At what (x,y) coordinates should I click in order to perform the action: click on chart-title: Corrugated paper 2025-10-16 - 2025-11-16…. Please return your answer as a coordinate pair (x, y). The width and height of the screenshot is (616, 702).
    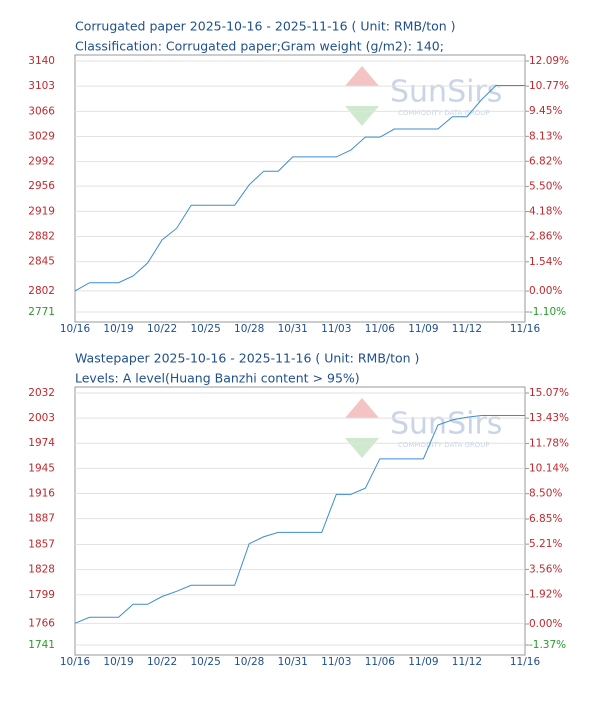
    Looking at the image, I should click on (265, 26).